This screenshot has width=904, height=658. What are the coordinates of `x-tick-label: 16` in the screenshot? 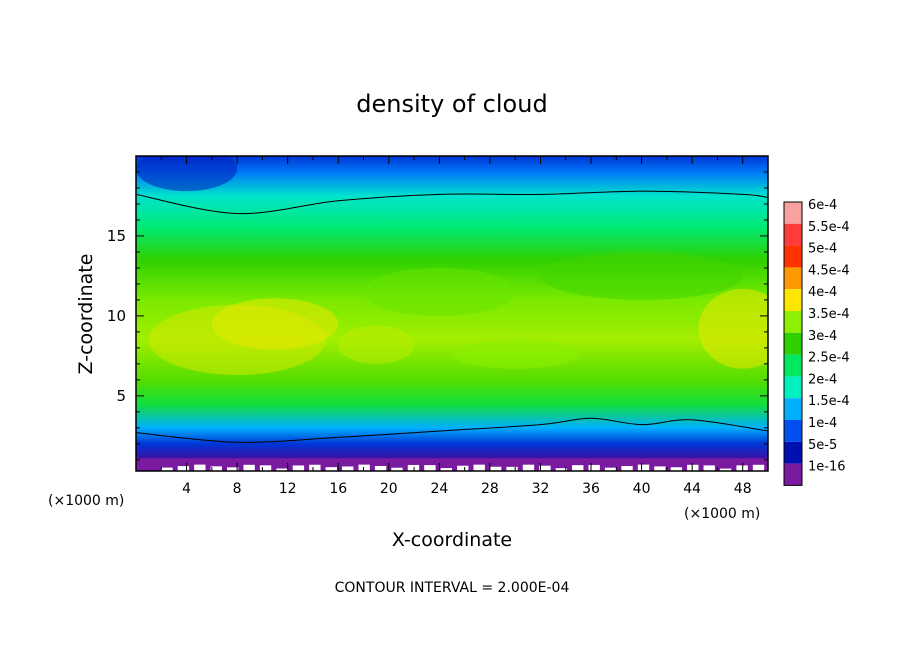 It's located at (338, 489).